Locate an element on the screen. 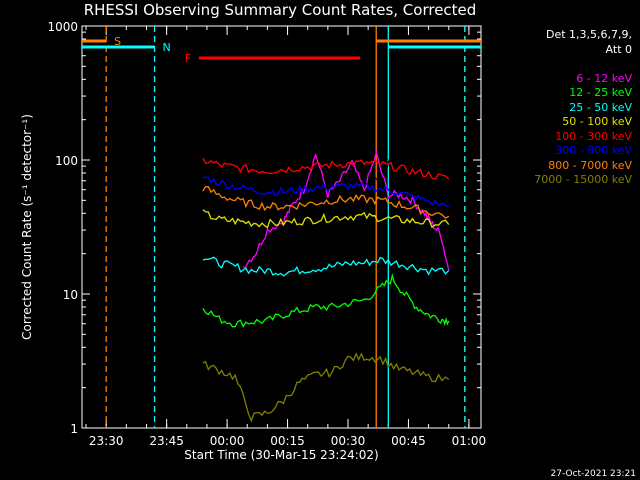 The width and height of the screenshot is (640, 480). y-tick-label: 100 is located at coordinates (66, 161).